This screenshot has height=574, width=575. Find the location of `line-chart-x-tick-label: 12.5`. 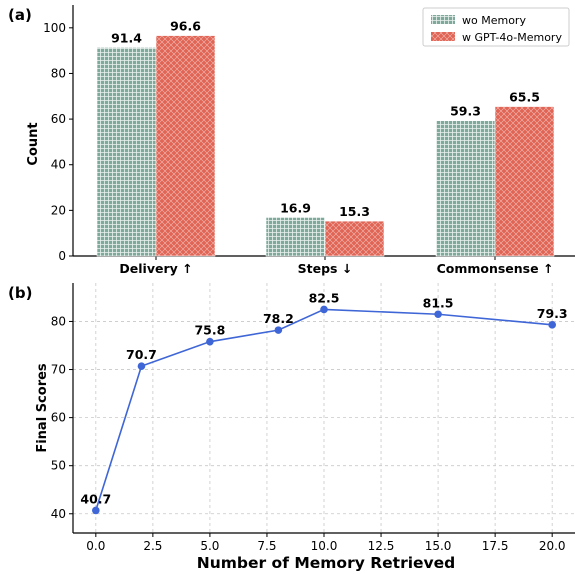

line-chart-x-tick-label: 12.5 is located at coordinates (381, 546).